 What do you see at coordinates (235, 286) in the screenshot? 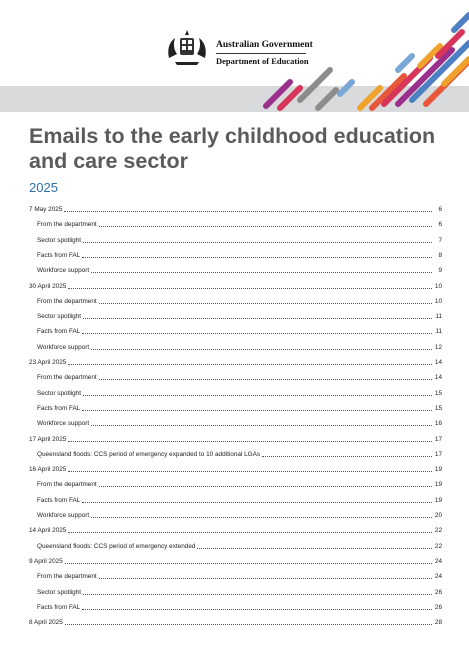
I see `toc-entry: 30 April 2025 10` at bounding box center [235, 286].